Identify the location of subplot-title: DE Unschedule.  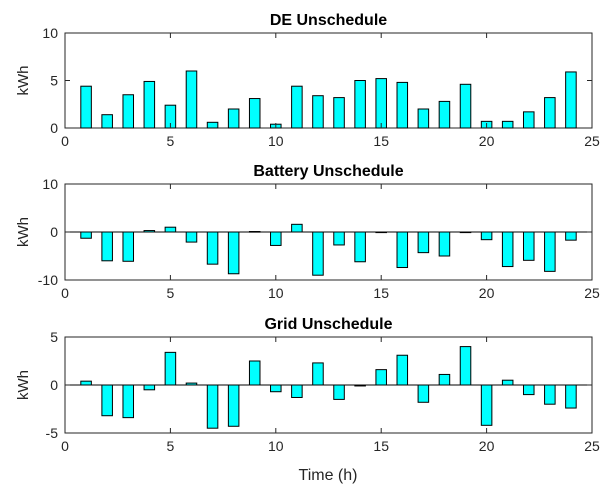
(328, 20).